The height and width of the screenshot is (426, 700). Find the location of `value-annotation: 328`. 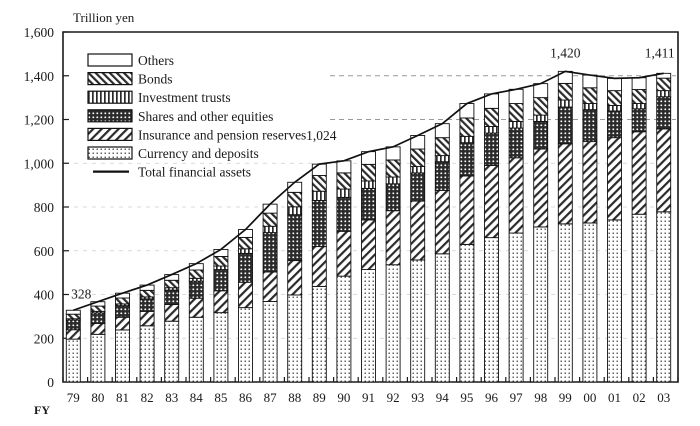

value-annotation: 328 is located at coordinates (81, 293).